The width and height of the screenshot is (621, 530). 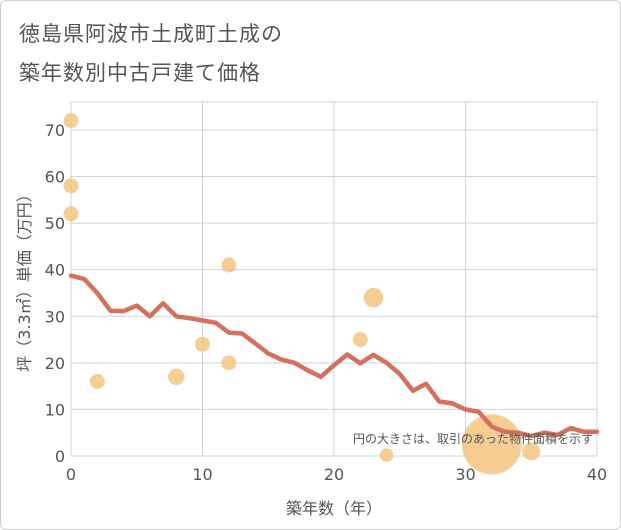 I want to click on x-tick-label: 10, so click(x=202, y=474).